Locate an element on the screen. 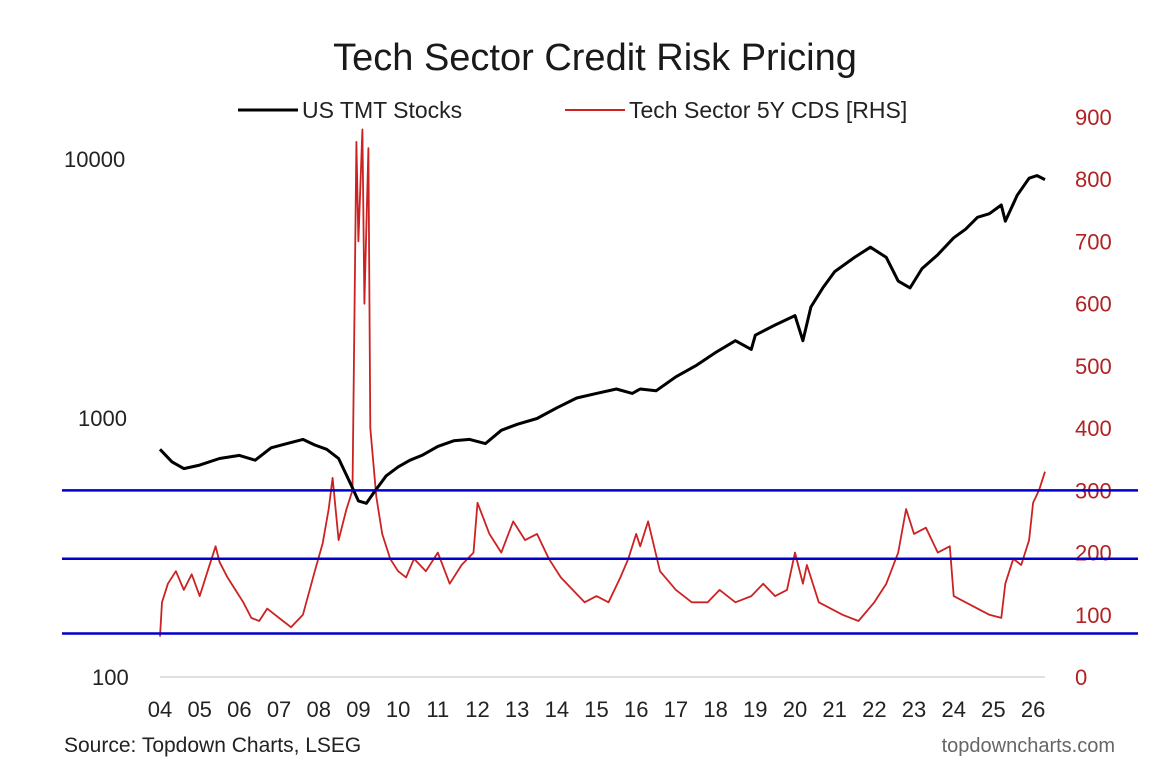 The width and height of the screenshot is (1170, 783). right-tick-400: 400 is located at coordinates (1093, 428).